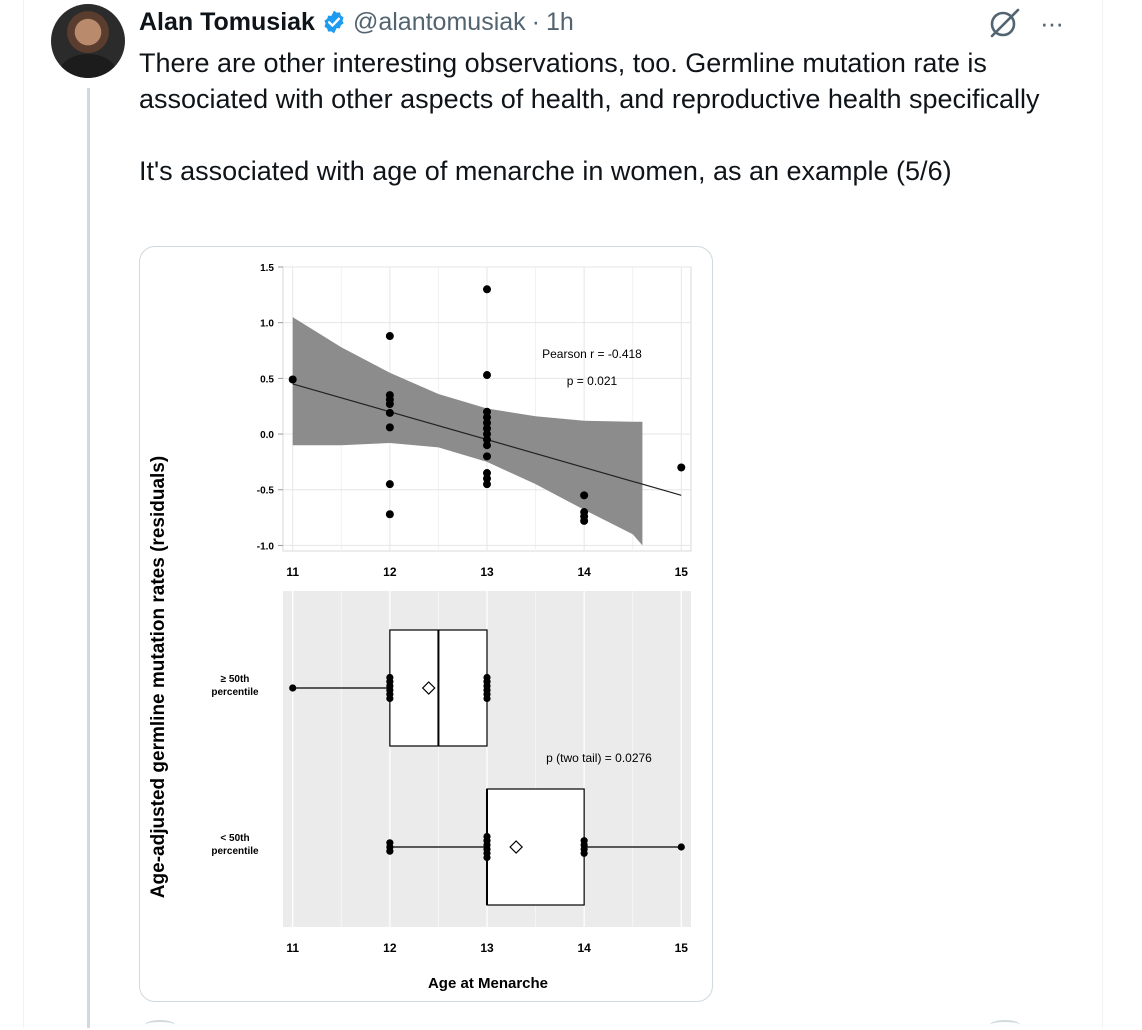  Describe the element at coordinates (160, 1025) in the screenshot. I see `action-icon-partial` at that location.